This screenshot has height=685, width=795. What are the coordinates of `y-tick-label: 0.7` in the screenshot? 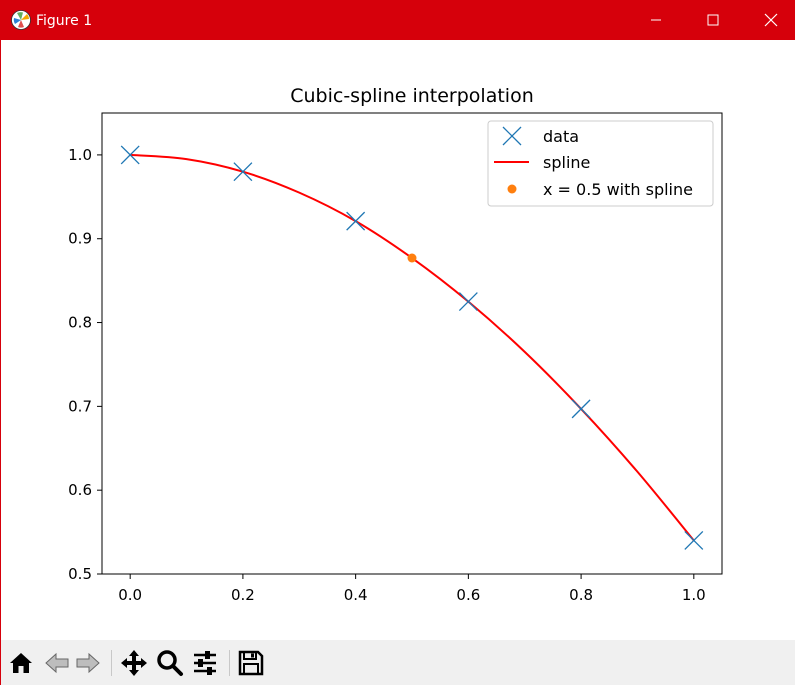 It's located at (80, 406).